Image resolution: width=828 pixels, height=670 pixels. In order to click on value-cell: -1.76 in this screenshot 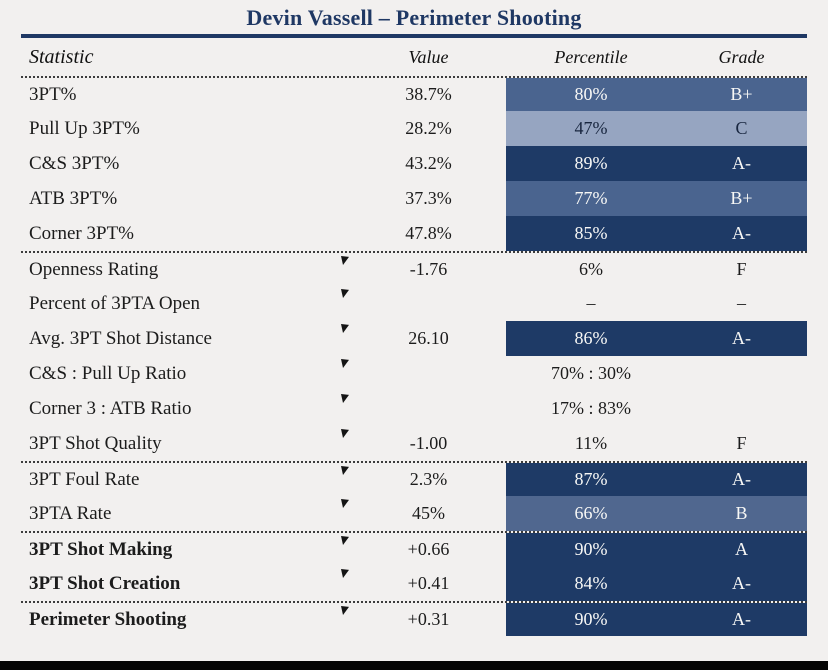, I will do `click(428, 269)`.